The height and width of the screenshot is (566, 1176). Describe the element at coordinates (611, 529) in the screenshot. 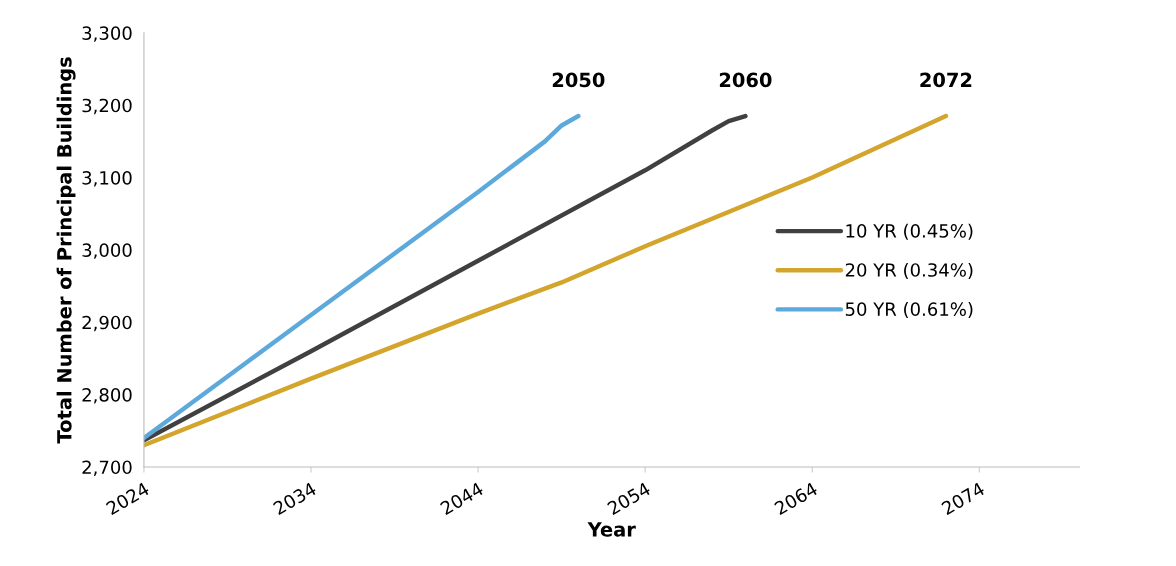

I see `x-axis-title: Year` at that location.